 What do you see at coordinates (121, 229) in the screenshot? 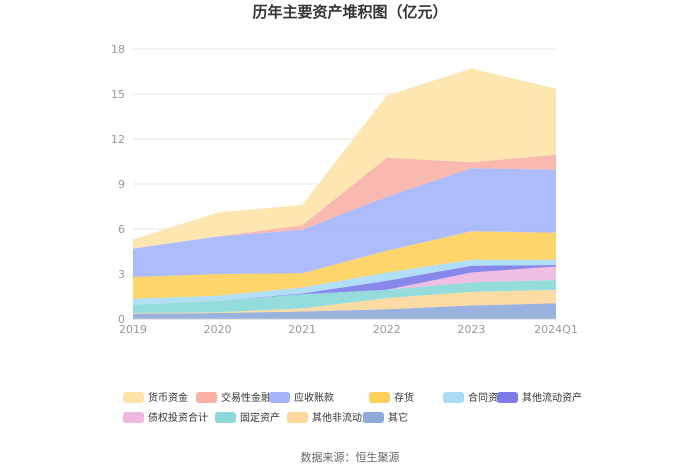
I see `y-tick-label: 6` at bounding box center [121, 229].